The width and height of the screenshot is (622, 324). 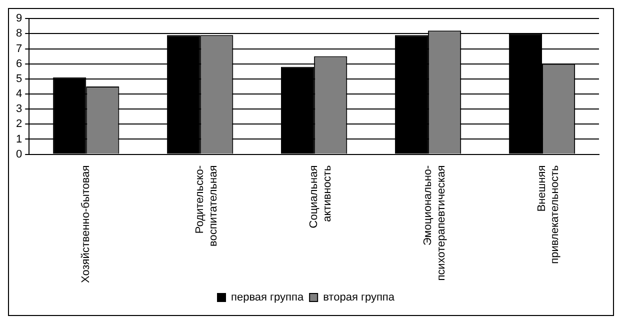 I want to click on y-tick-label: 1, so click(x=19, y=139).